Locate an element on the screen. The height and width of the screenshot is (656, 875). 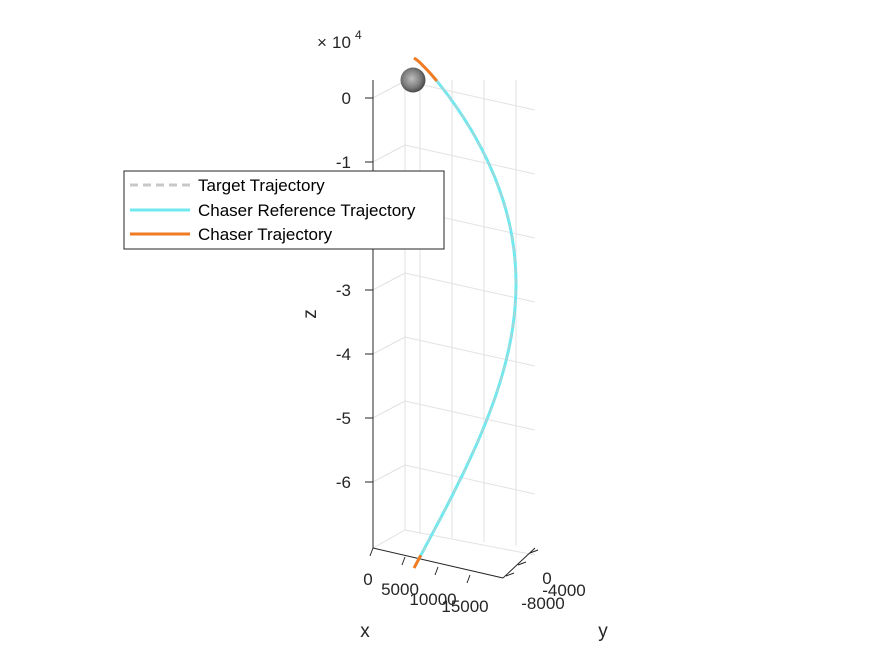
z-exponent-label: × 10 4 is located at coordinates (339, 40).